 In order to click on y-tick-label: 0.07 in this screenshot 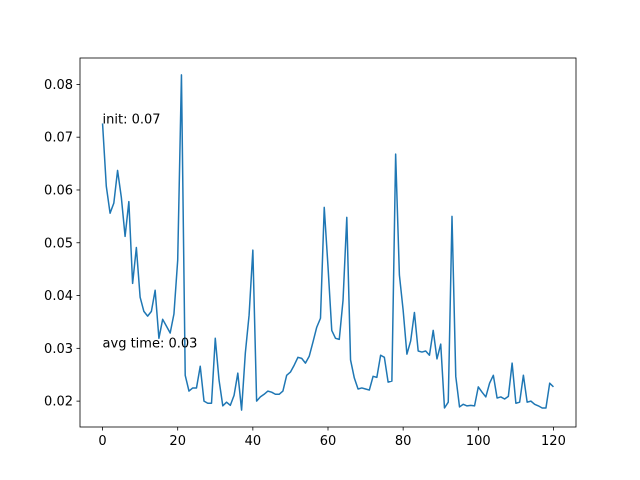, I will do `click(58, 138)`.